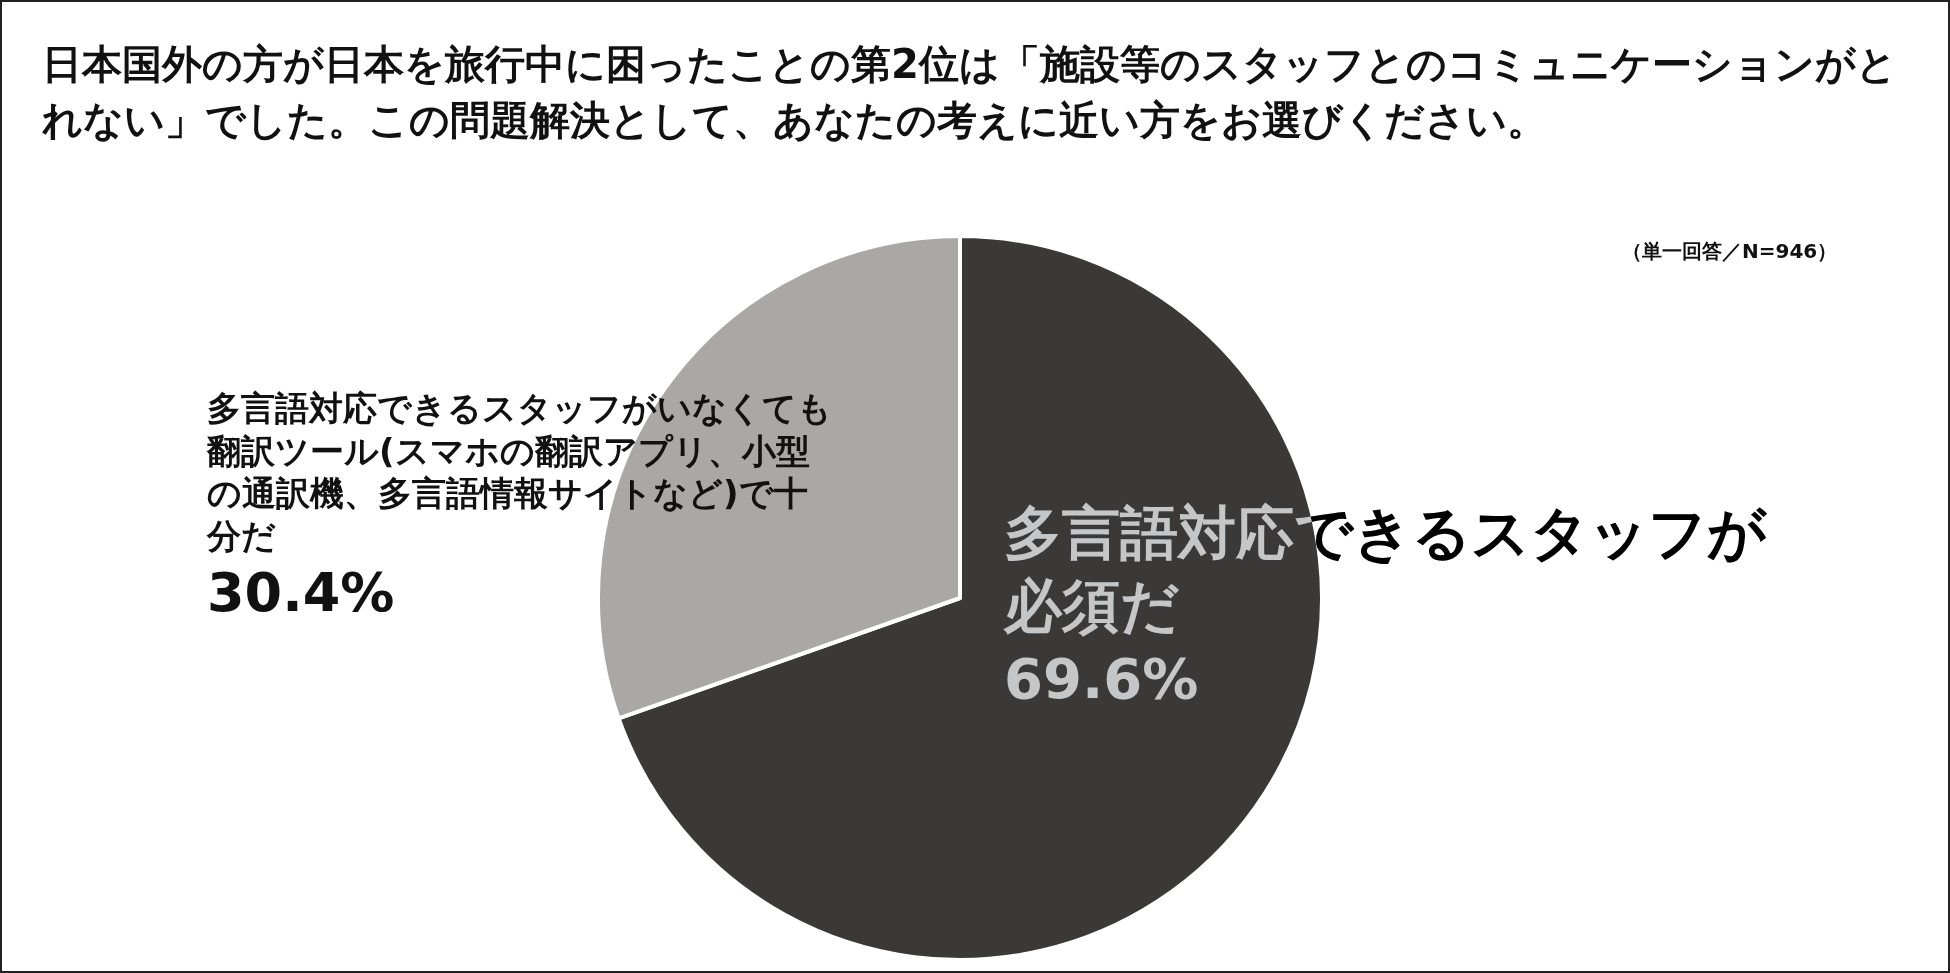  What do you see at coordinates (1730, 251) in the screenshot?
I see `text: （単一回答／N=946）` at bounding box center [1730, 251].